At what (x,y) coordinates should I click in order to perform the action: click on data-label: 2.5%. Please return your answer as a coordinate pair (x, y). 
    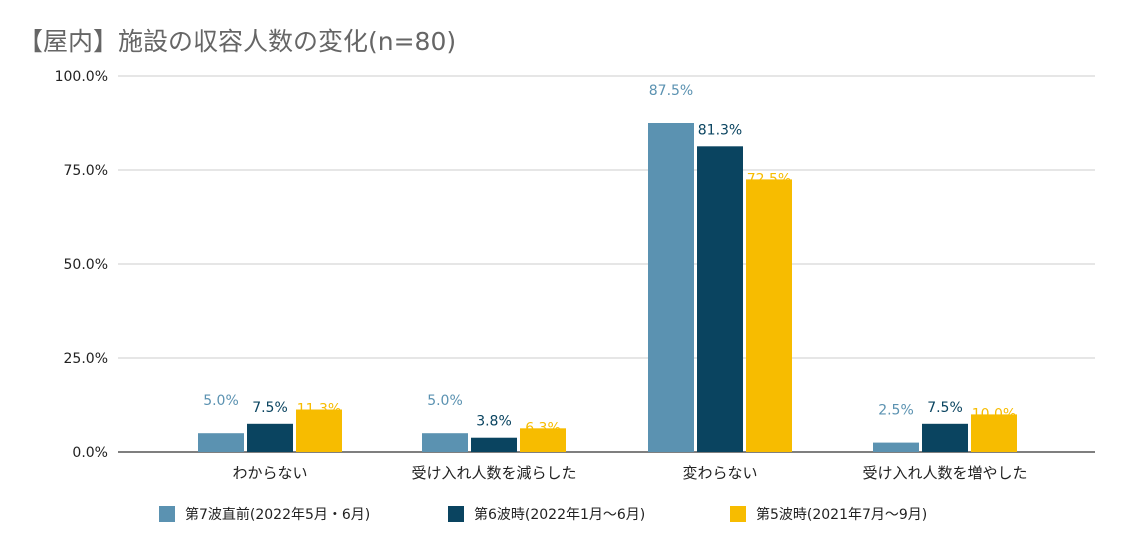
    Looking at the image, I should click on (896, 411).